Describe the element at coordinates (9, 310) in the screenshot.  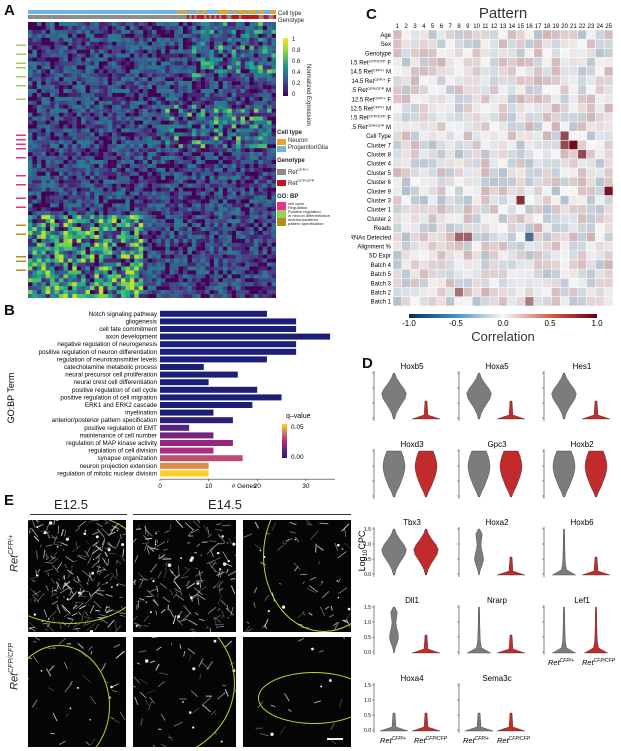
I see `panel-label-b: B` at that location.